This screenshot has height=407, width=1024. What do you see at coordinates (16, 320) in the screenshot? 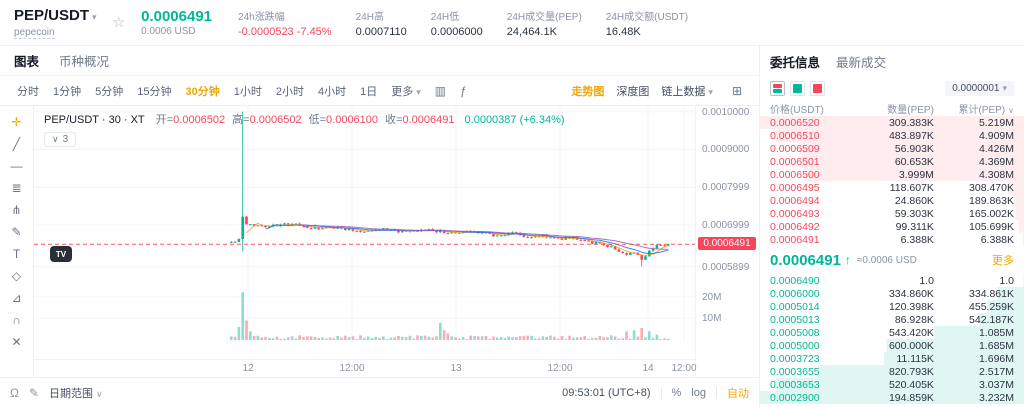
I see `magnet-tool-icon: ∩` at bounding box center [16, 320].